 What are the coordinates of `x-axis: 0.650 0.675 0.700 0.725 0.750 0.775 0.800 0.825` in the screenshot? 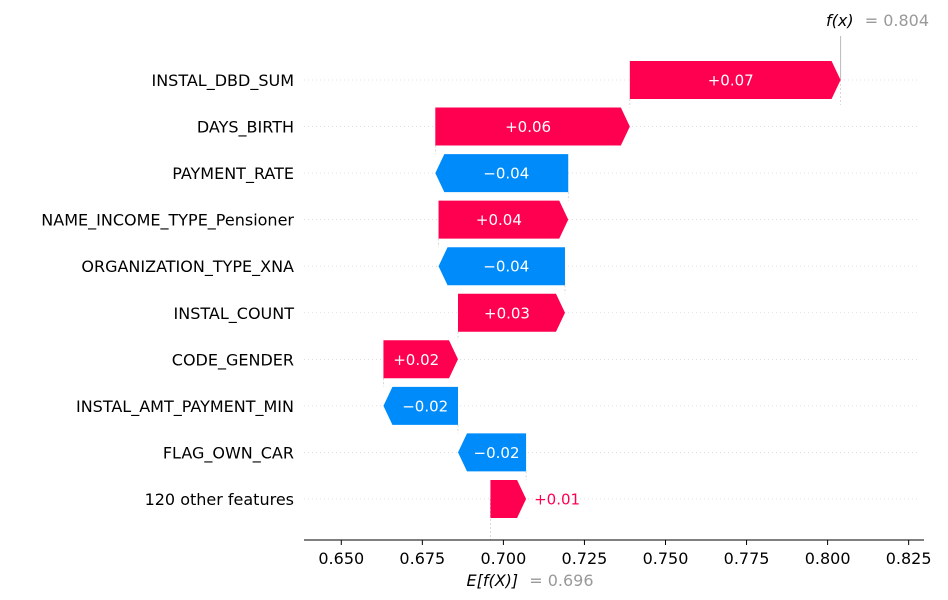 It's located at (618, 553).